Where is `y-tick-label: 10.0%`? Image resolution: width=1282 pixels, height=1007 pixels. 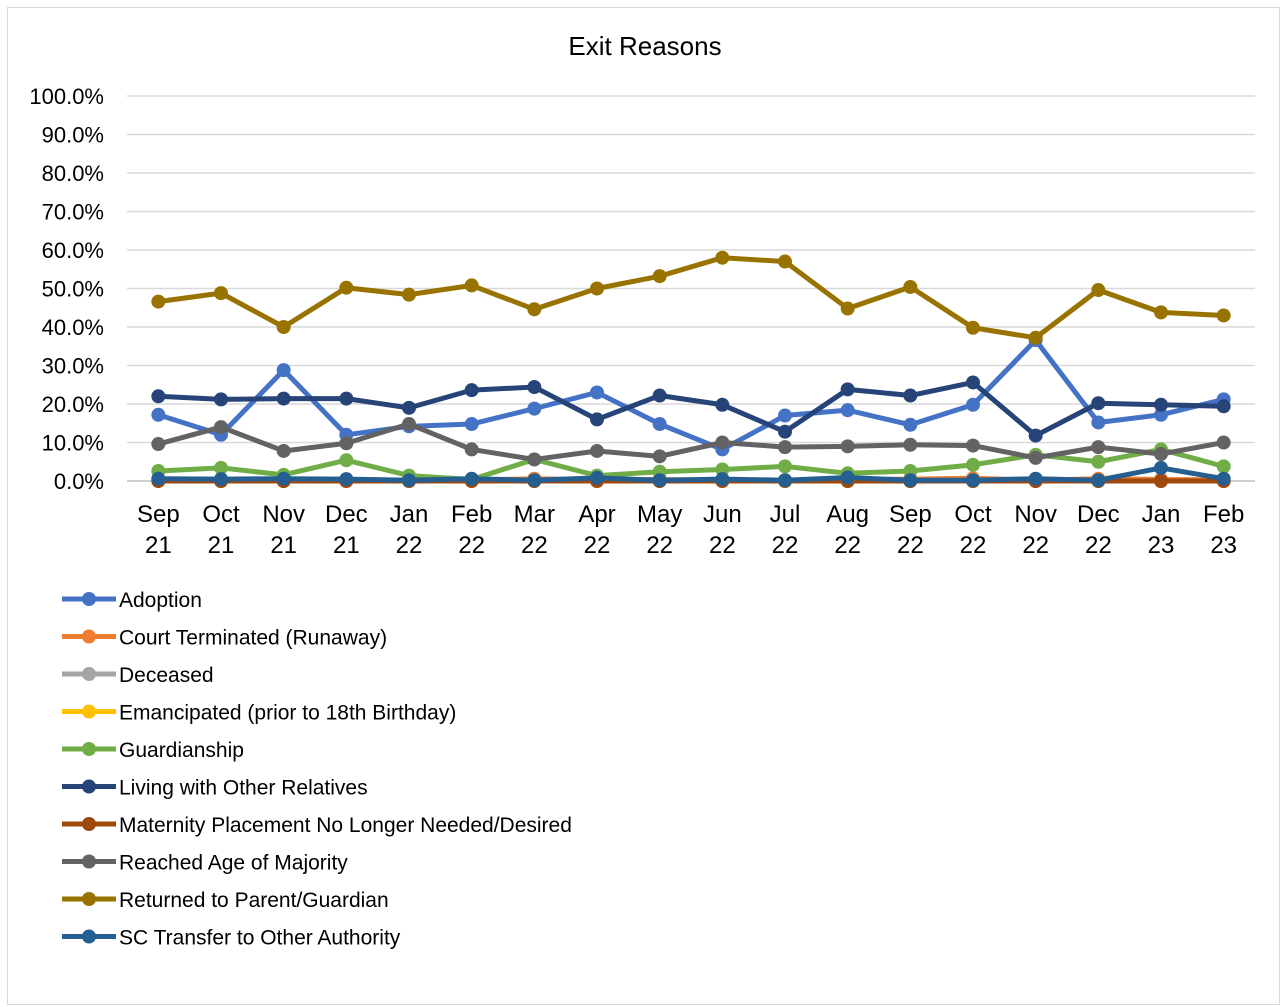
y-tick-label: 10.0% is located at coordinates (73, 443).